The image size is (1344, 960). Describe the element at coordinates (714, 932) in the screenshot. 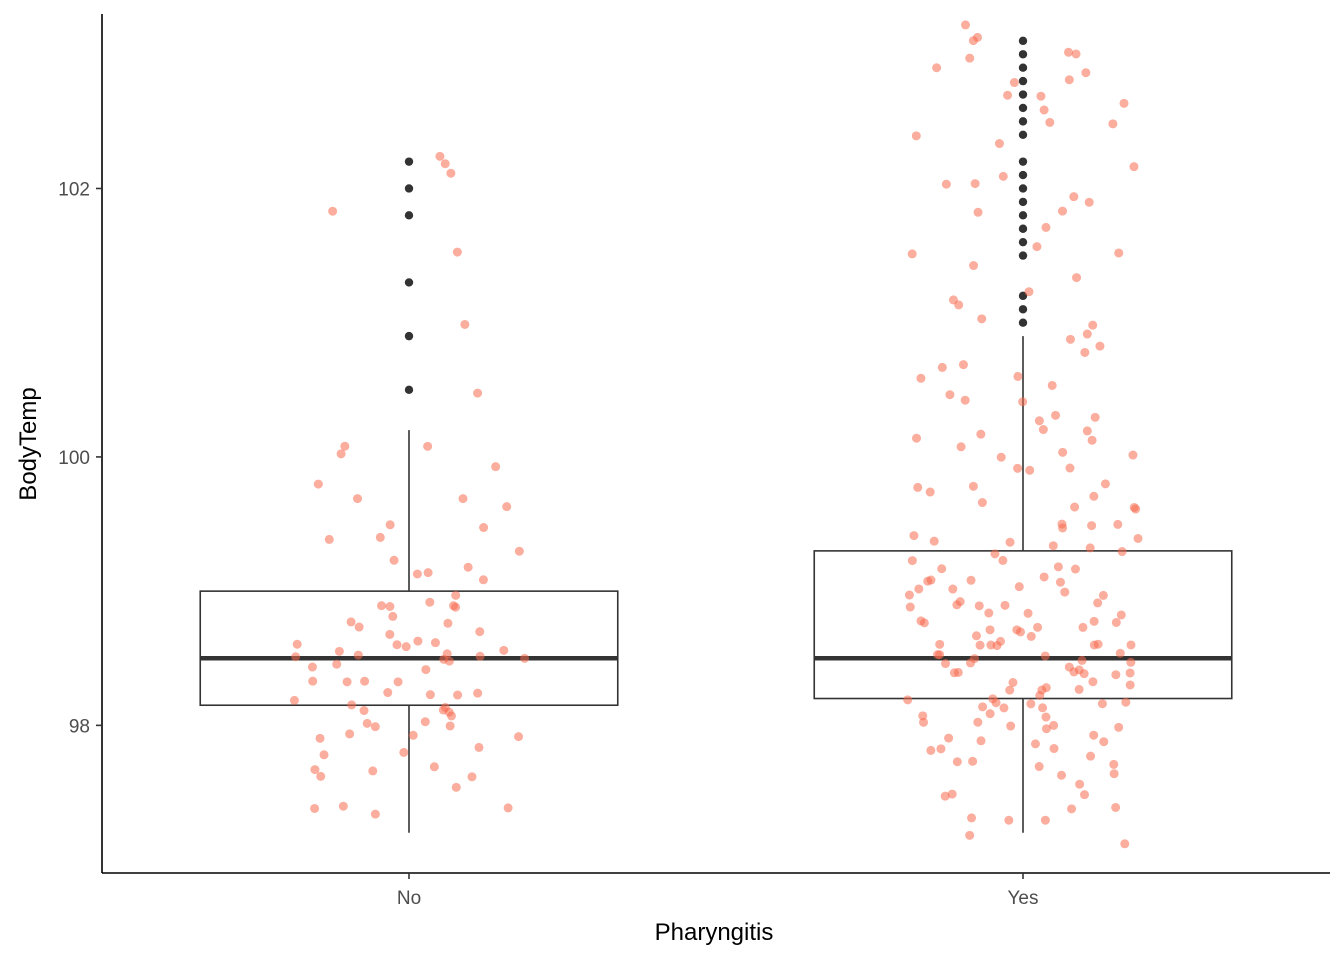

I see `x-axis-title: Pharyngitis` at that location.